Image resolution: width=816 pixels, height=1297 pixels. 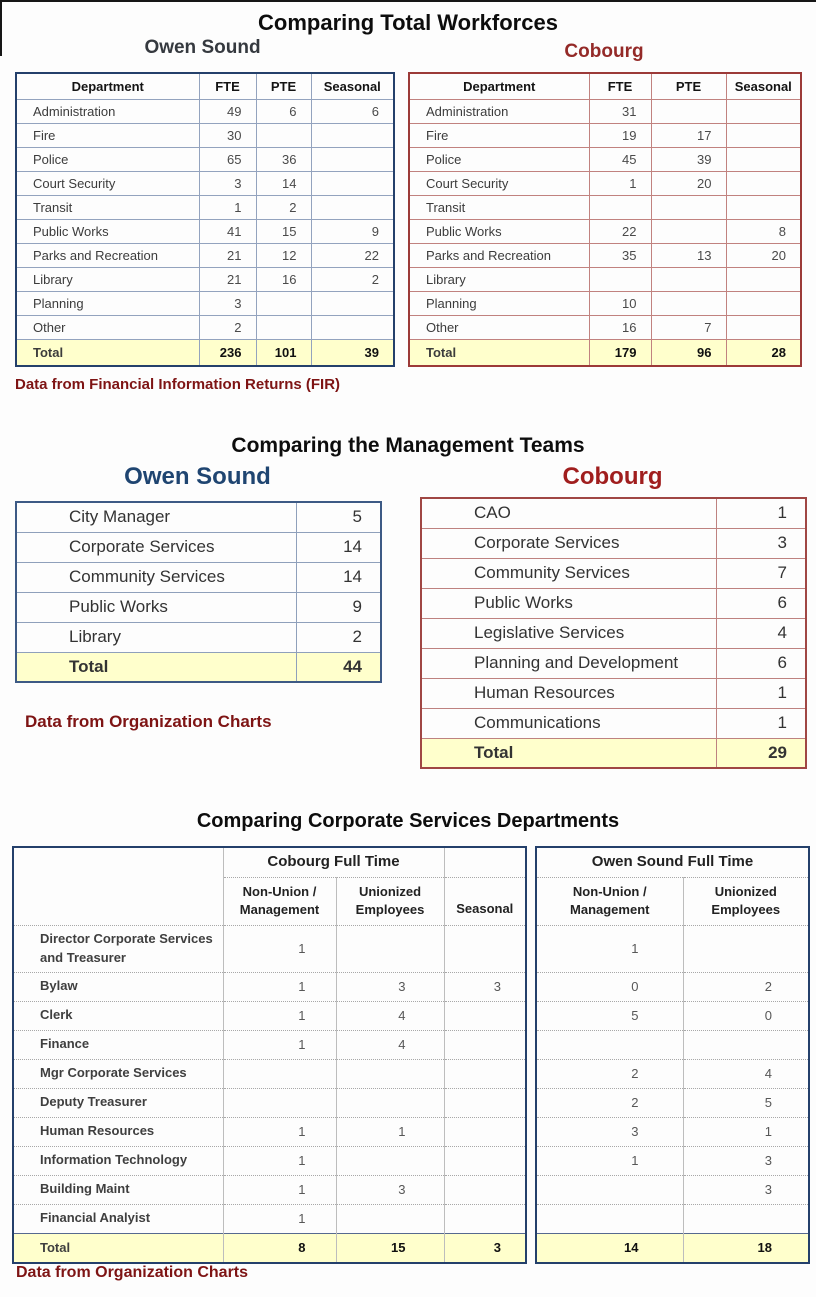 I want to click on table-cell: Transit, so click(x=499, y=207).